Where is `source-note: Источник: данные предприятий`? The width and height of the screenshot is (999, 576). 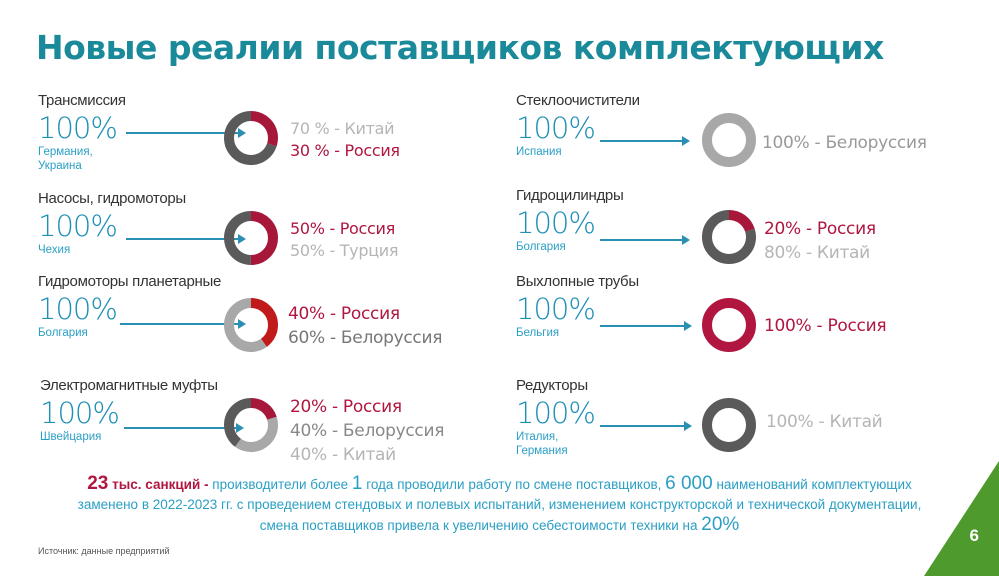 source-note: Источник: данные предприятий is located at coordinates (104, 551).